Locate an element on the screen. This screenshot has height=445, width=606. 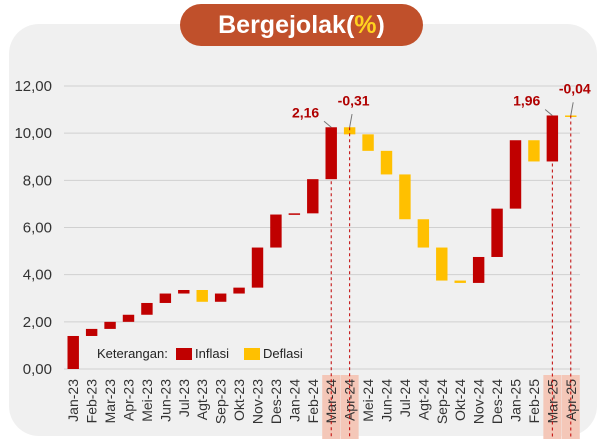
chart-title-main: Bergejolak is located at coordinates (282, 24).